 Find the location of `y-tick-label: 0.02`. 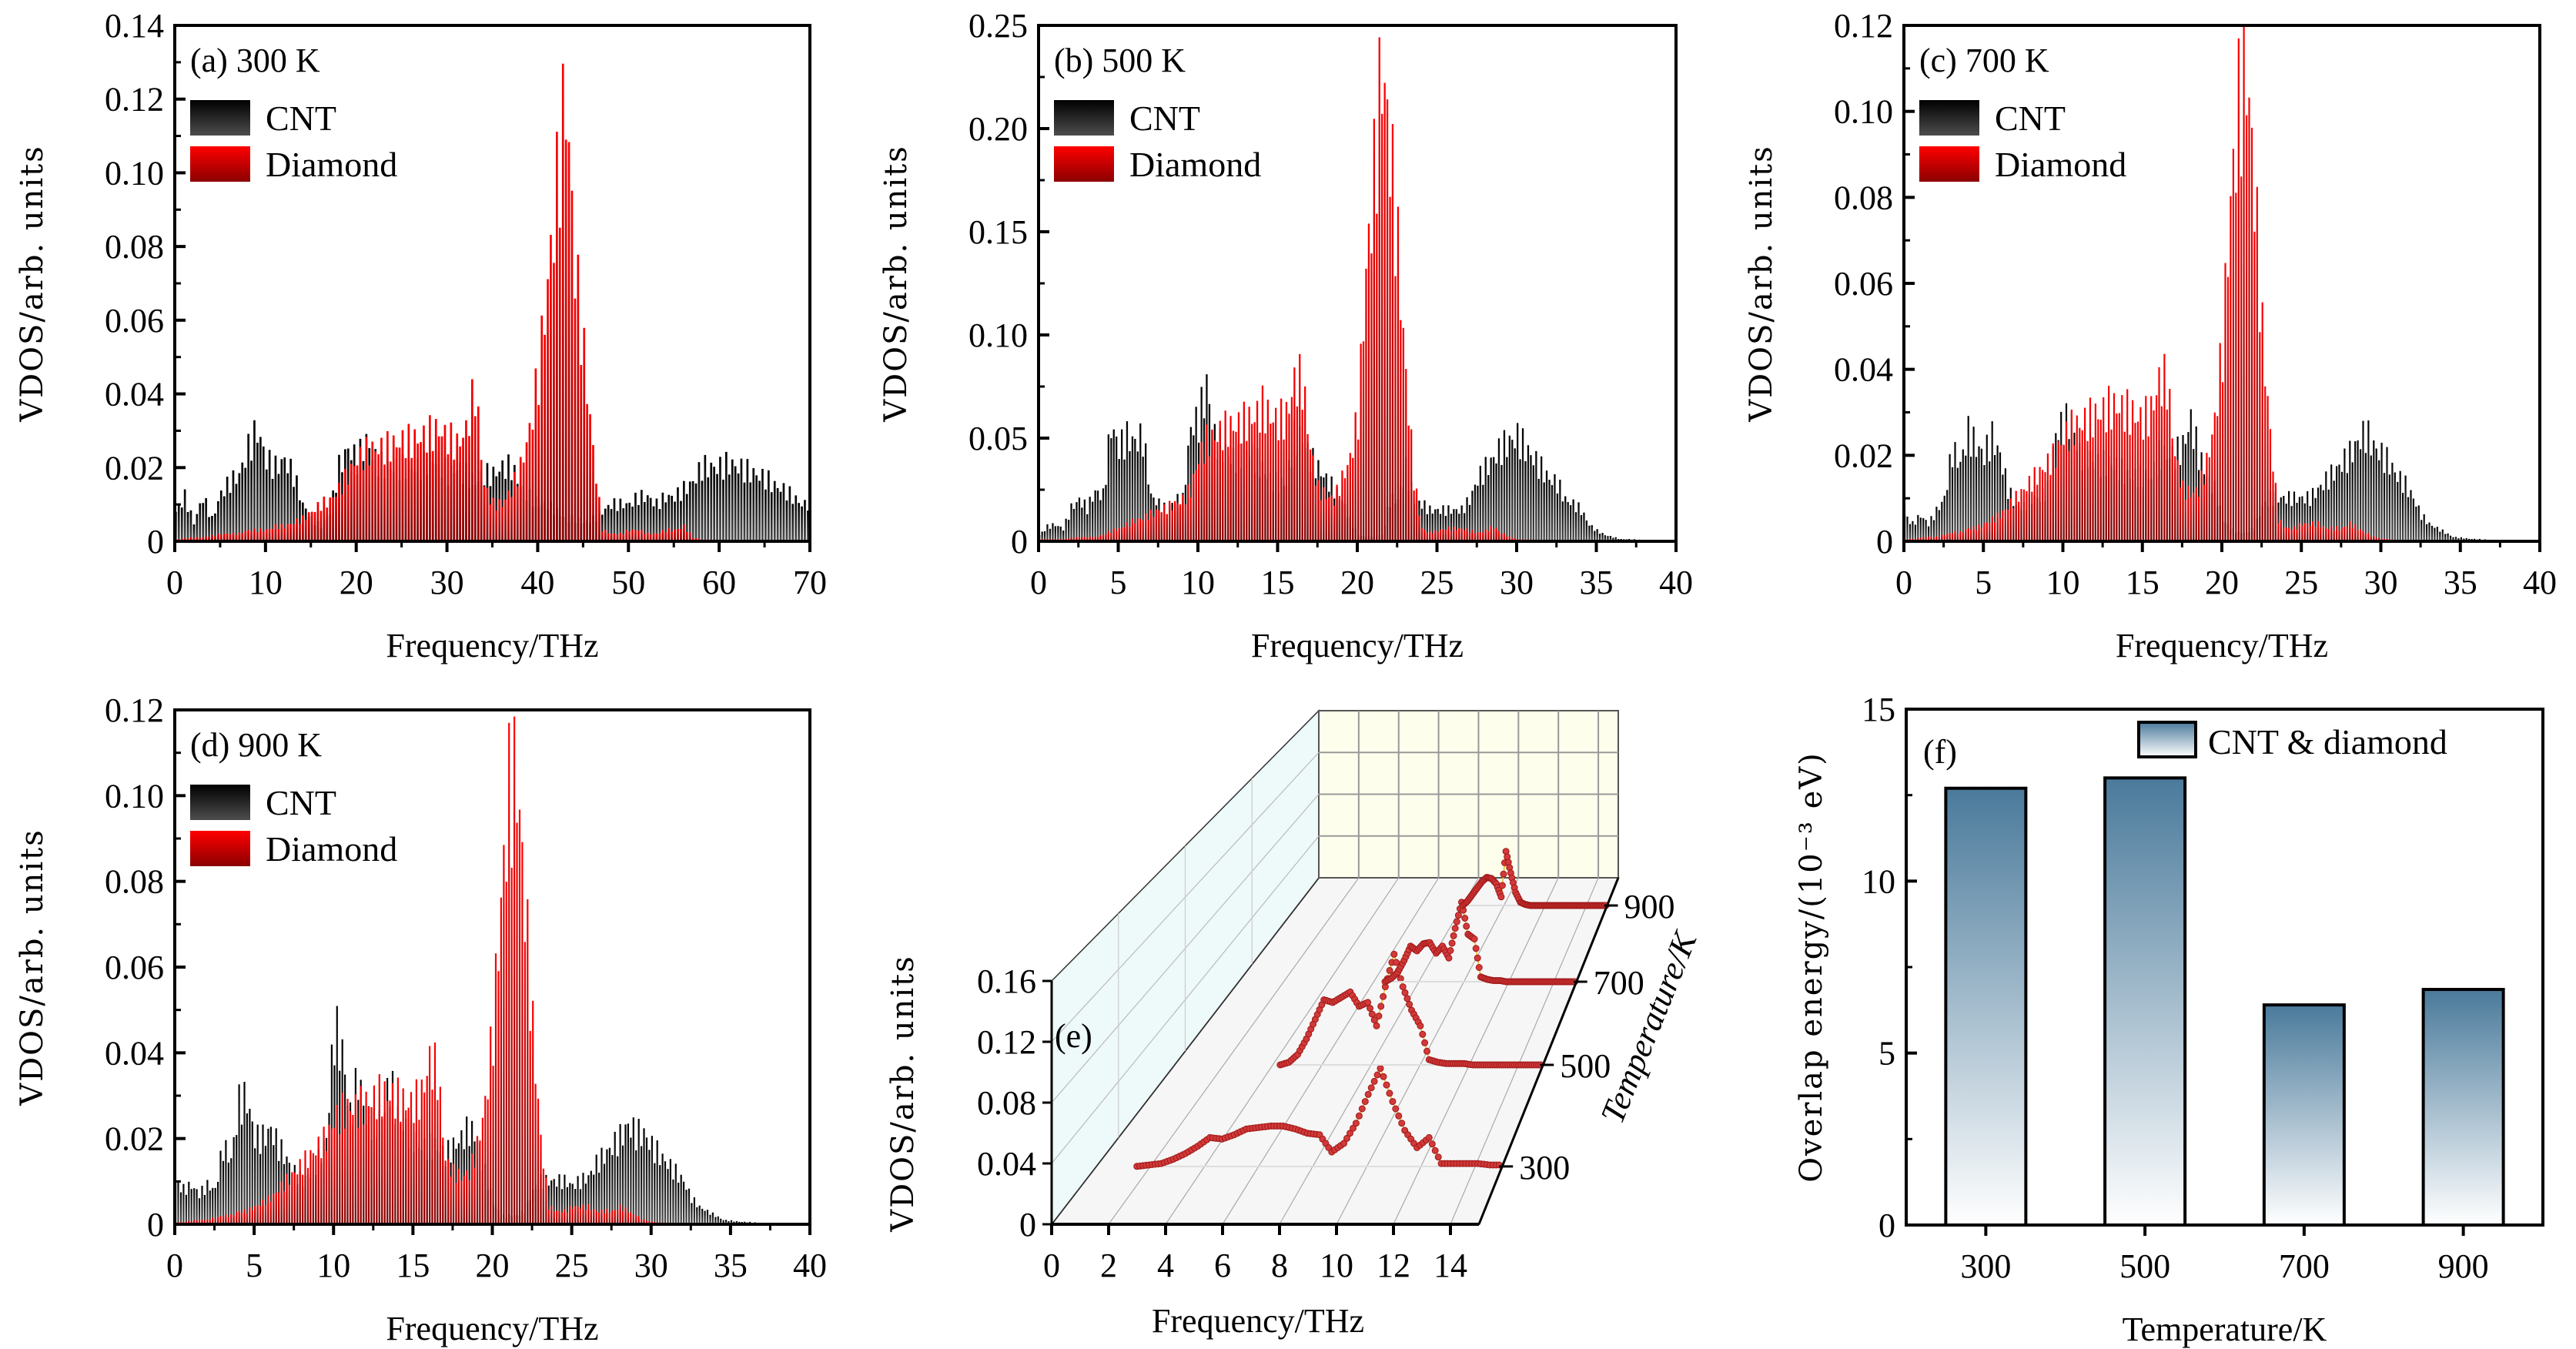

y-tick-label: 0.02 is located at coordinates (134, 468).